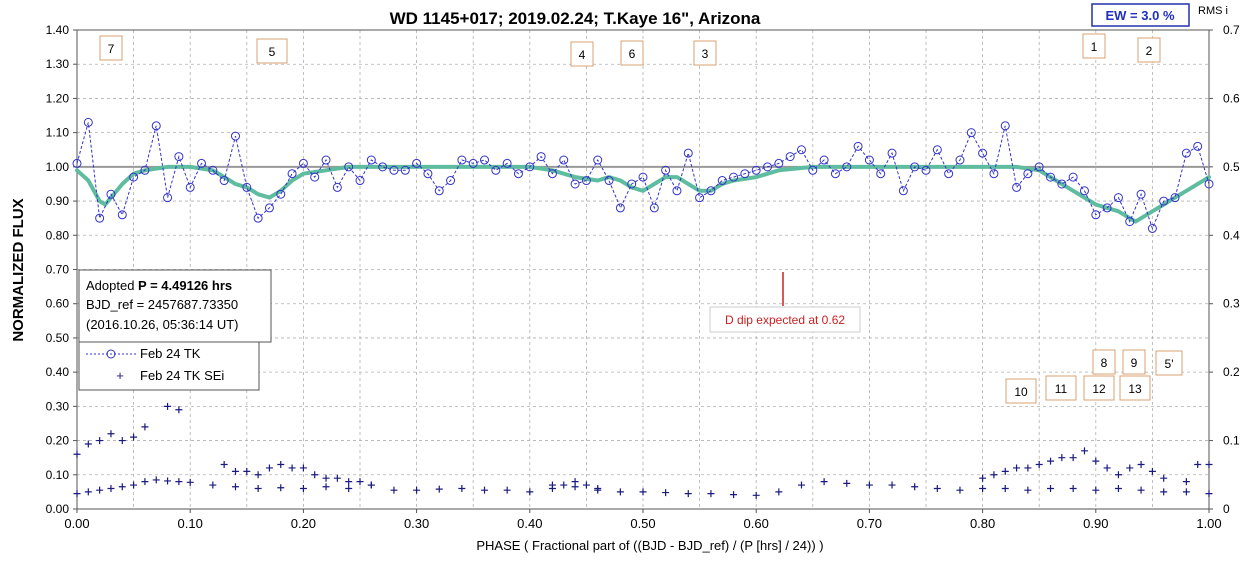 Image resolution: width=1248 pixels, height=564 pixels. I want to click on y-tick-label: 0.50, so click(58, 338).